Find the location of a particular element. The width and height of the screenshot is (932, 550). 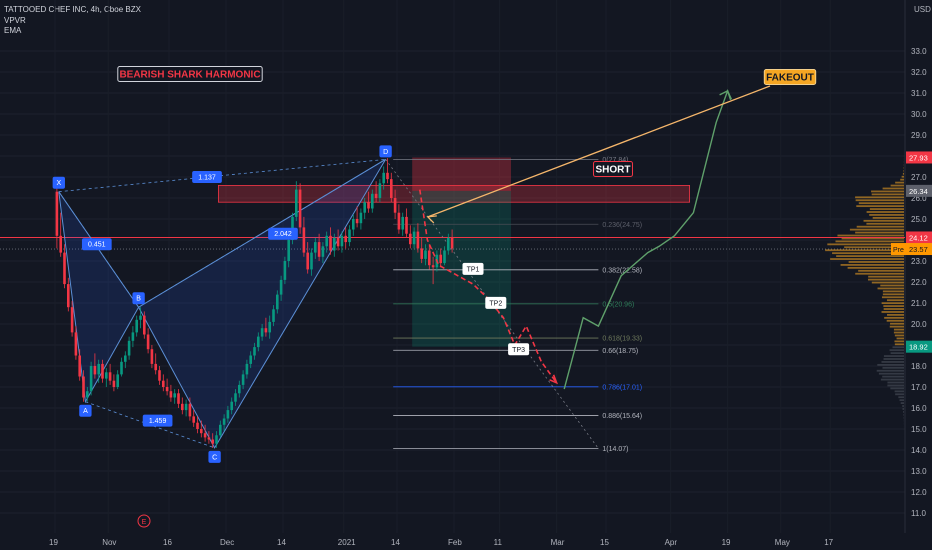

fib-label: 0.618(19.33) is located at coordinates (622, 339).